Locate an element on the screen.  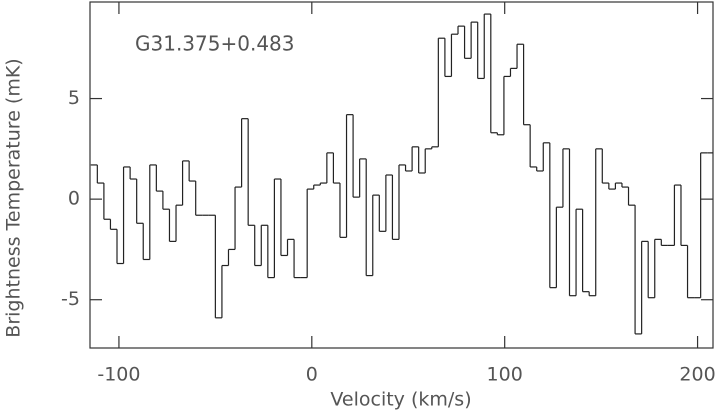
x-tick-label: 100 is located at coordinates (505, 375).